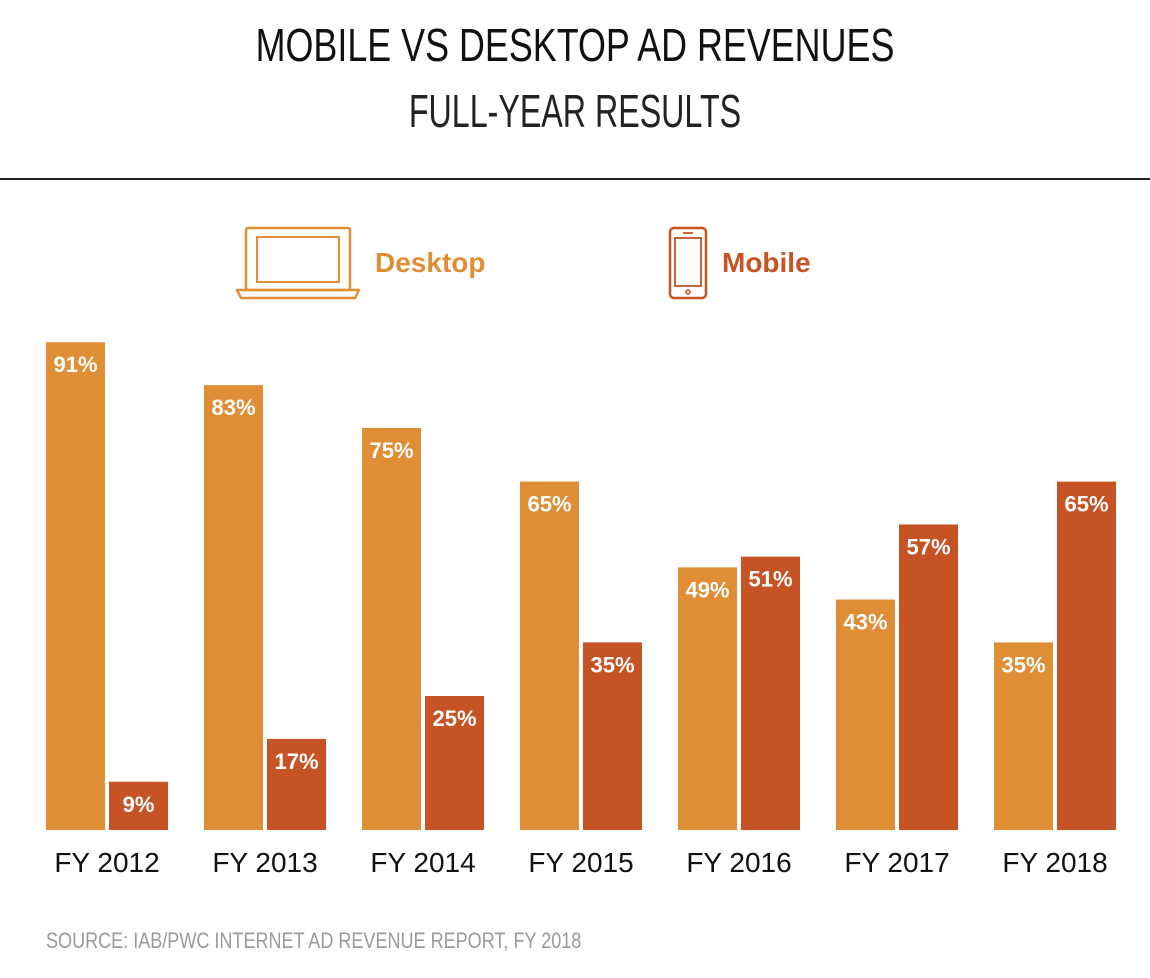  I want to click on mobile-value-label: 25%, so click(454, 718).